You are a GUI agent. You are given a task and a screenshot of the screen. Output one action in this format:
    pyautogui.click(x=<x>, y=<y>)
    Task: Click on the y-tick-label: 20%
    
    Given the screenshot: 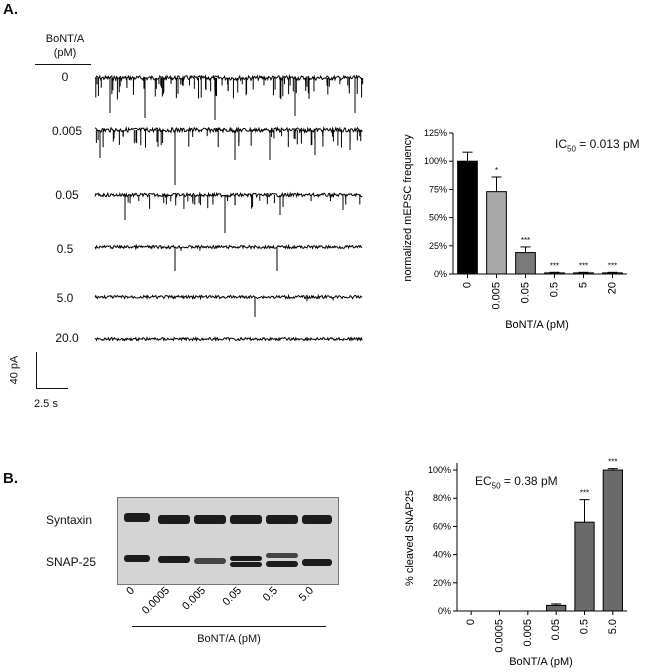 What is the action you would take?
    pyautogui.click(x=442, y=583)
    